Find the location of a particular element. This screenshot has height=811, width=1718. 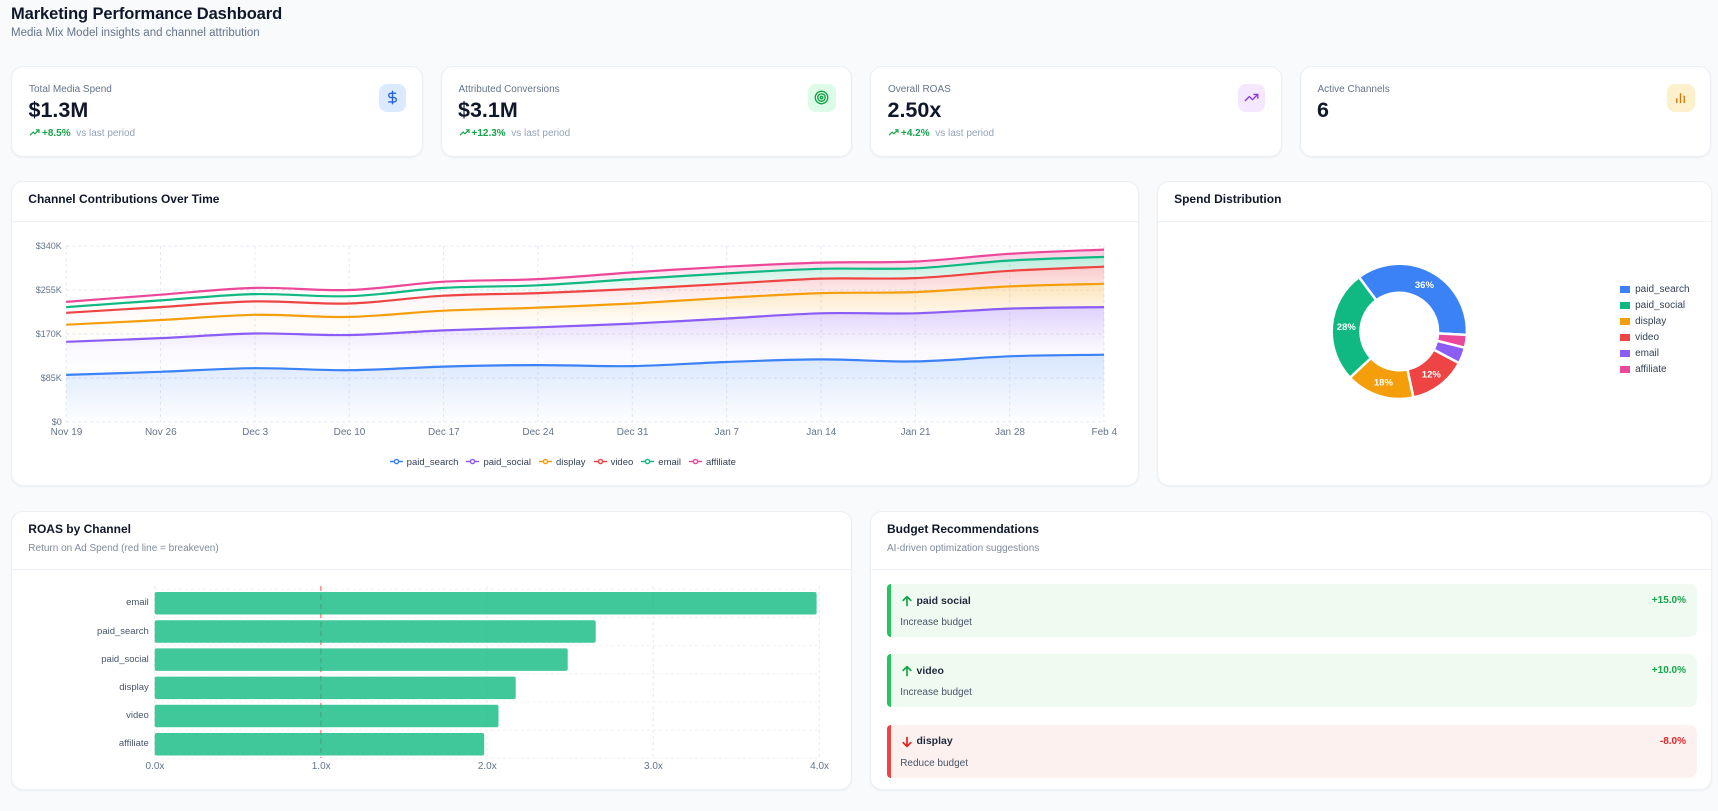

svg-text: 18% is located at coordinates (1384, 383).